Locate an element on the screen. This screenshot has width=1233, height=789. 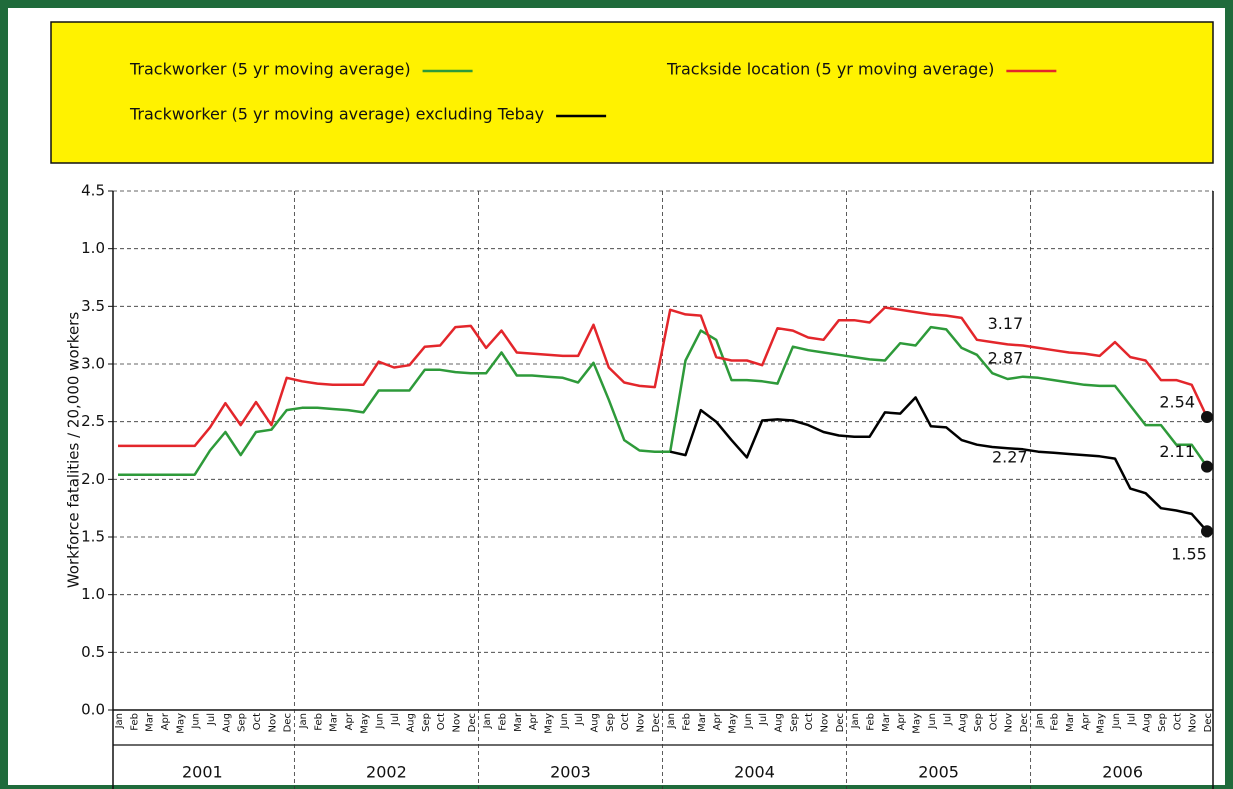
y-tick-label: 3.5 is located at coordinates (93, 306).